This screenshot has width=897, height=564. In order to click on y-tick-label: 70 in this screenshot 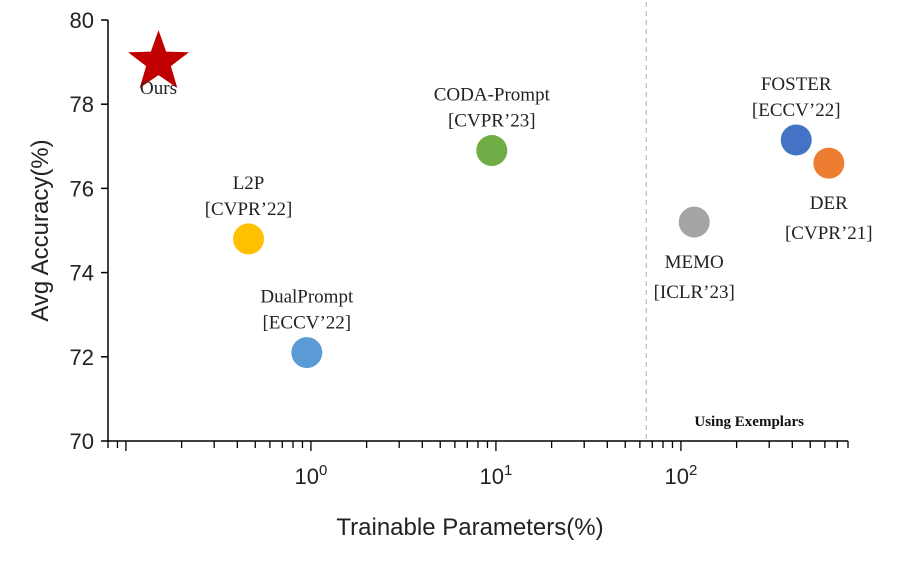, I will do `click(82, 441)`.